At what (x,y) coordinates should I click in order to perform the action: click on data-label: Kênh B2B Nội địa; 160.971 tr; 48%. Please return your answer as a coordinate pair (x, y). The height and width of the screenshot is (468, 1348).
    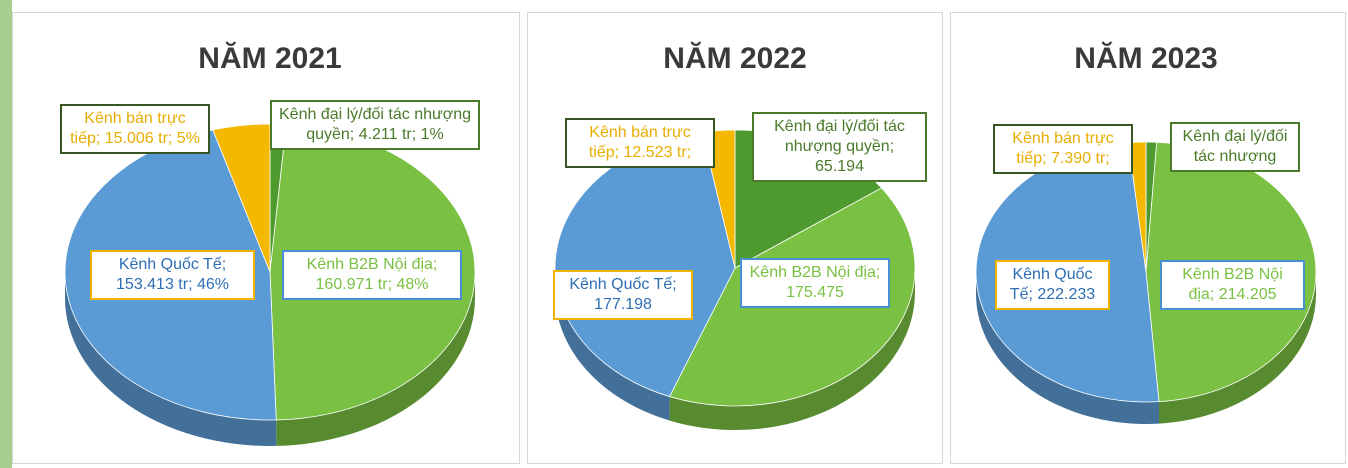
    Looking at the image, I should click on (372, 275).